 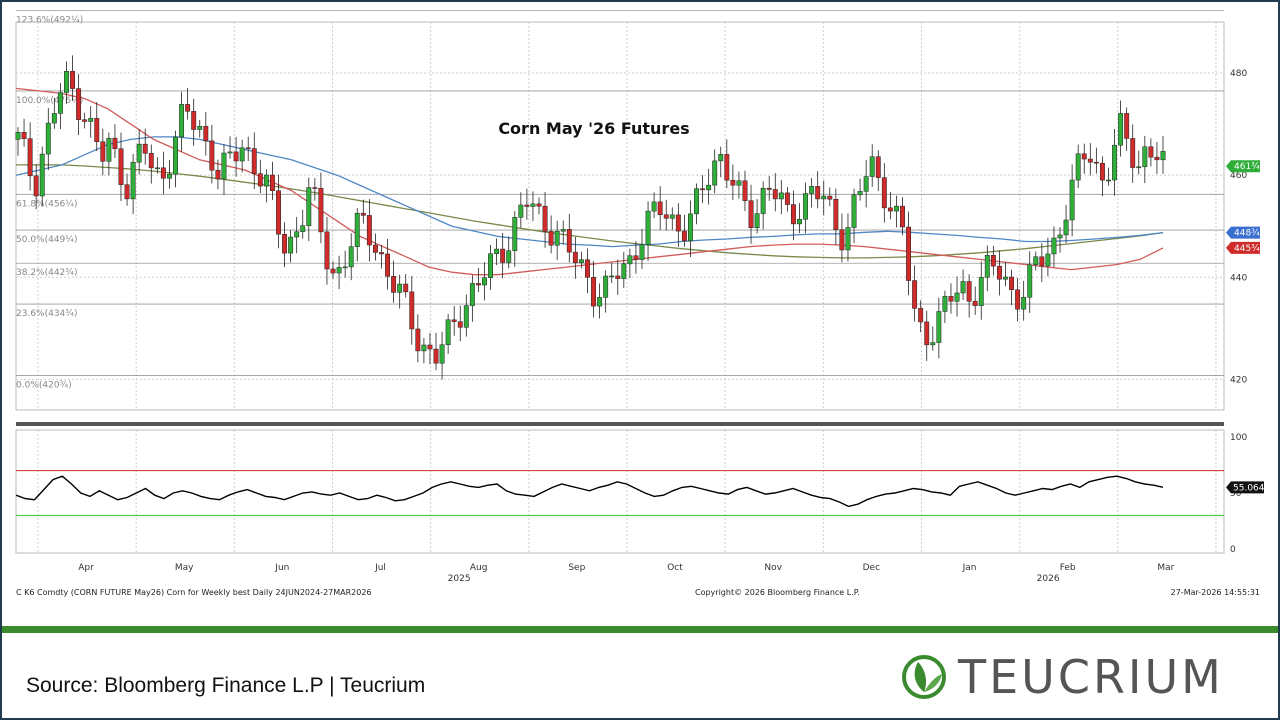 I want to click on panel-separator, so click(x=620, y=424).